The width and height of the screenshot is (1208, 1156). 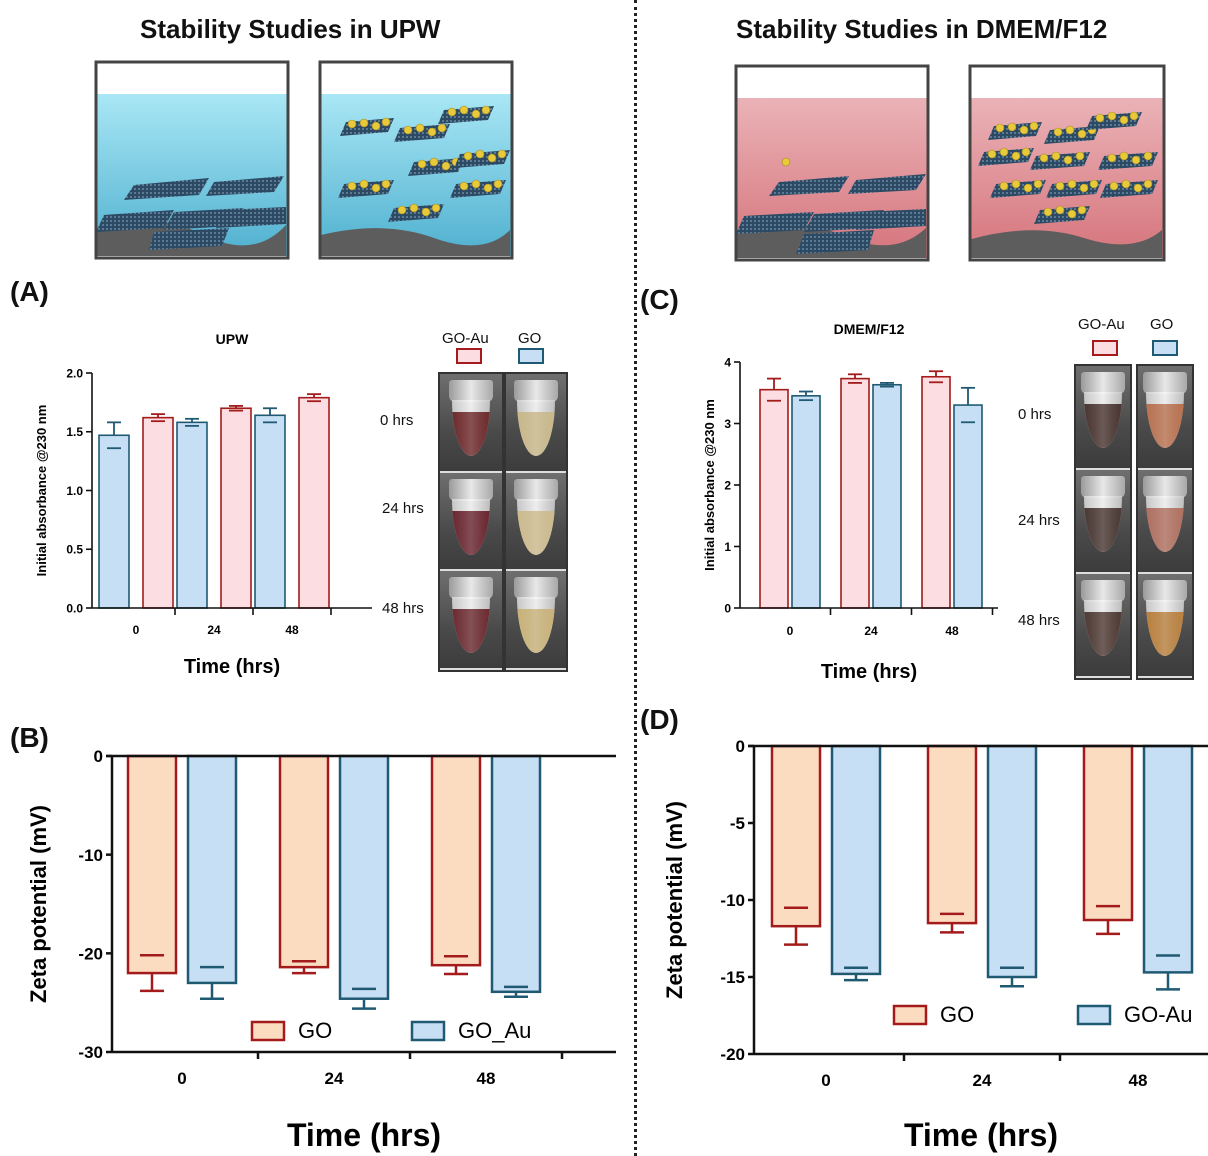 I want to click on chart-b-ytick-label-2: -10, so click(x=90, y=855).